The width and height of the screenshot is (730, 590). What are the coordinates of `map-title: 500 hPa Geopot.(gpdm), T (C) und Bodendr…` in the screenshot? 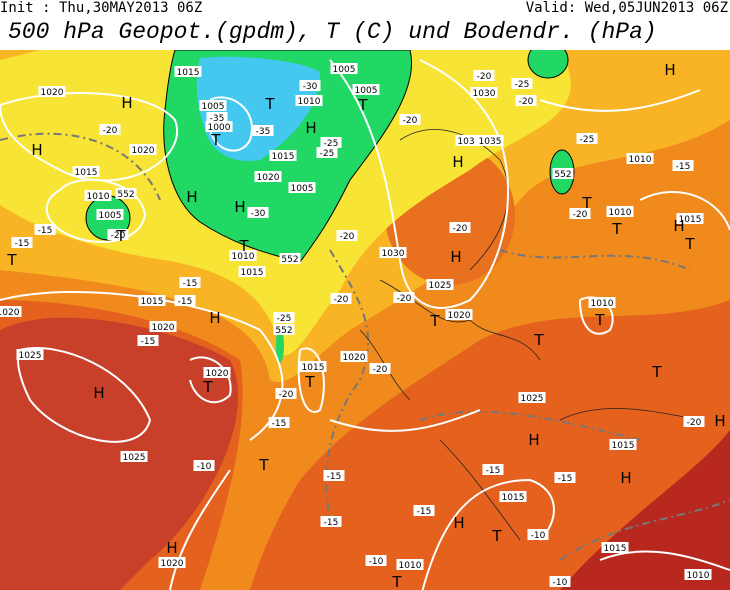 It's located at (332, 32).